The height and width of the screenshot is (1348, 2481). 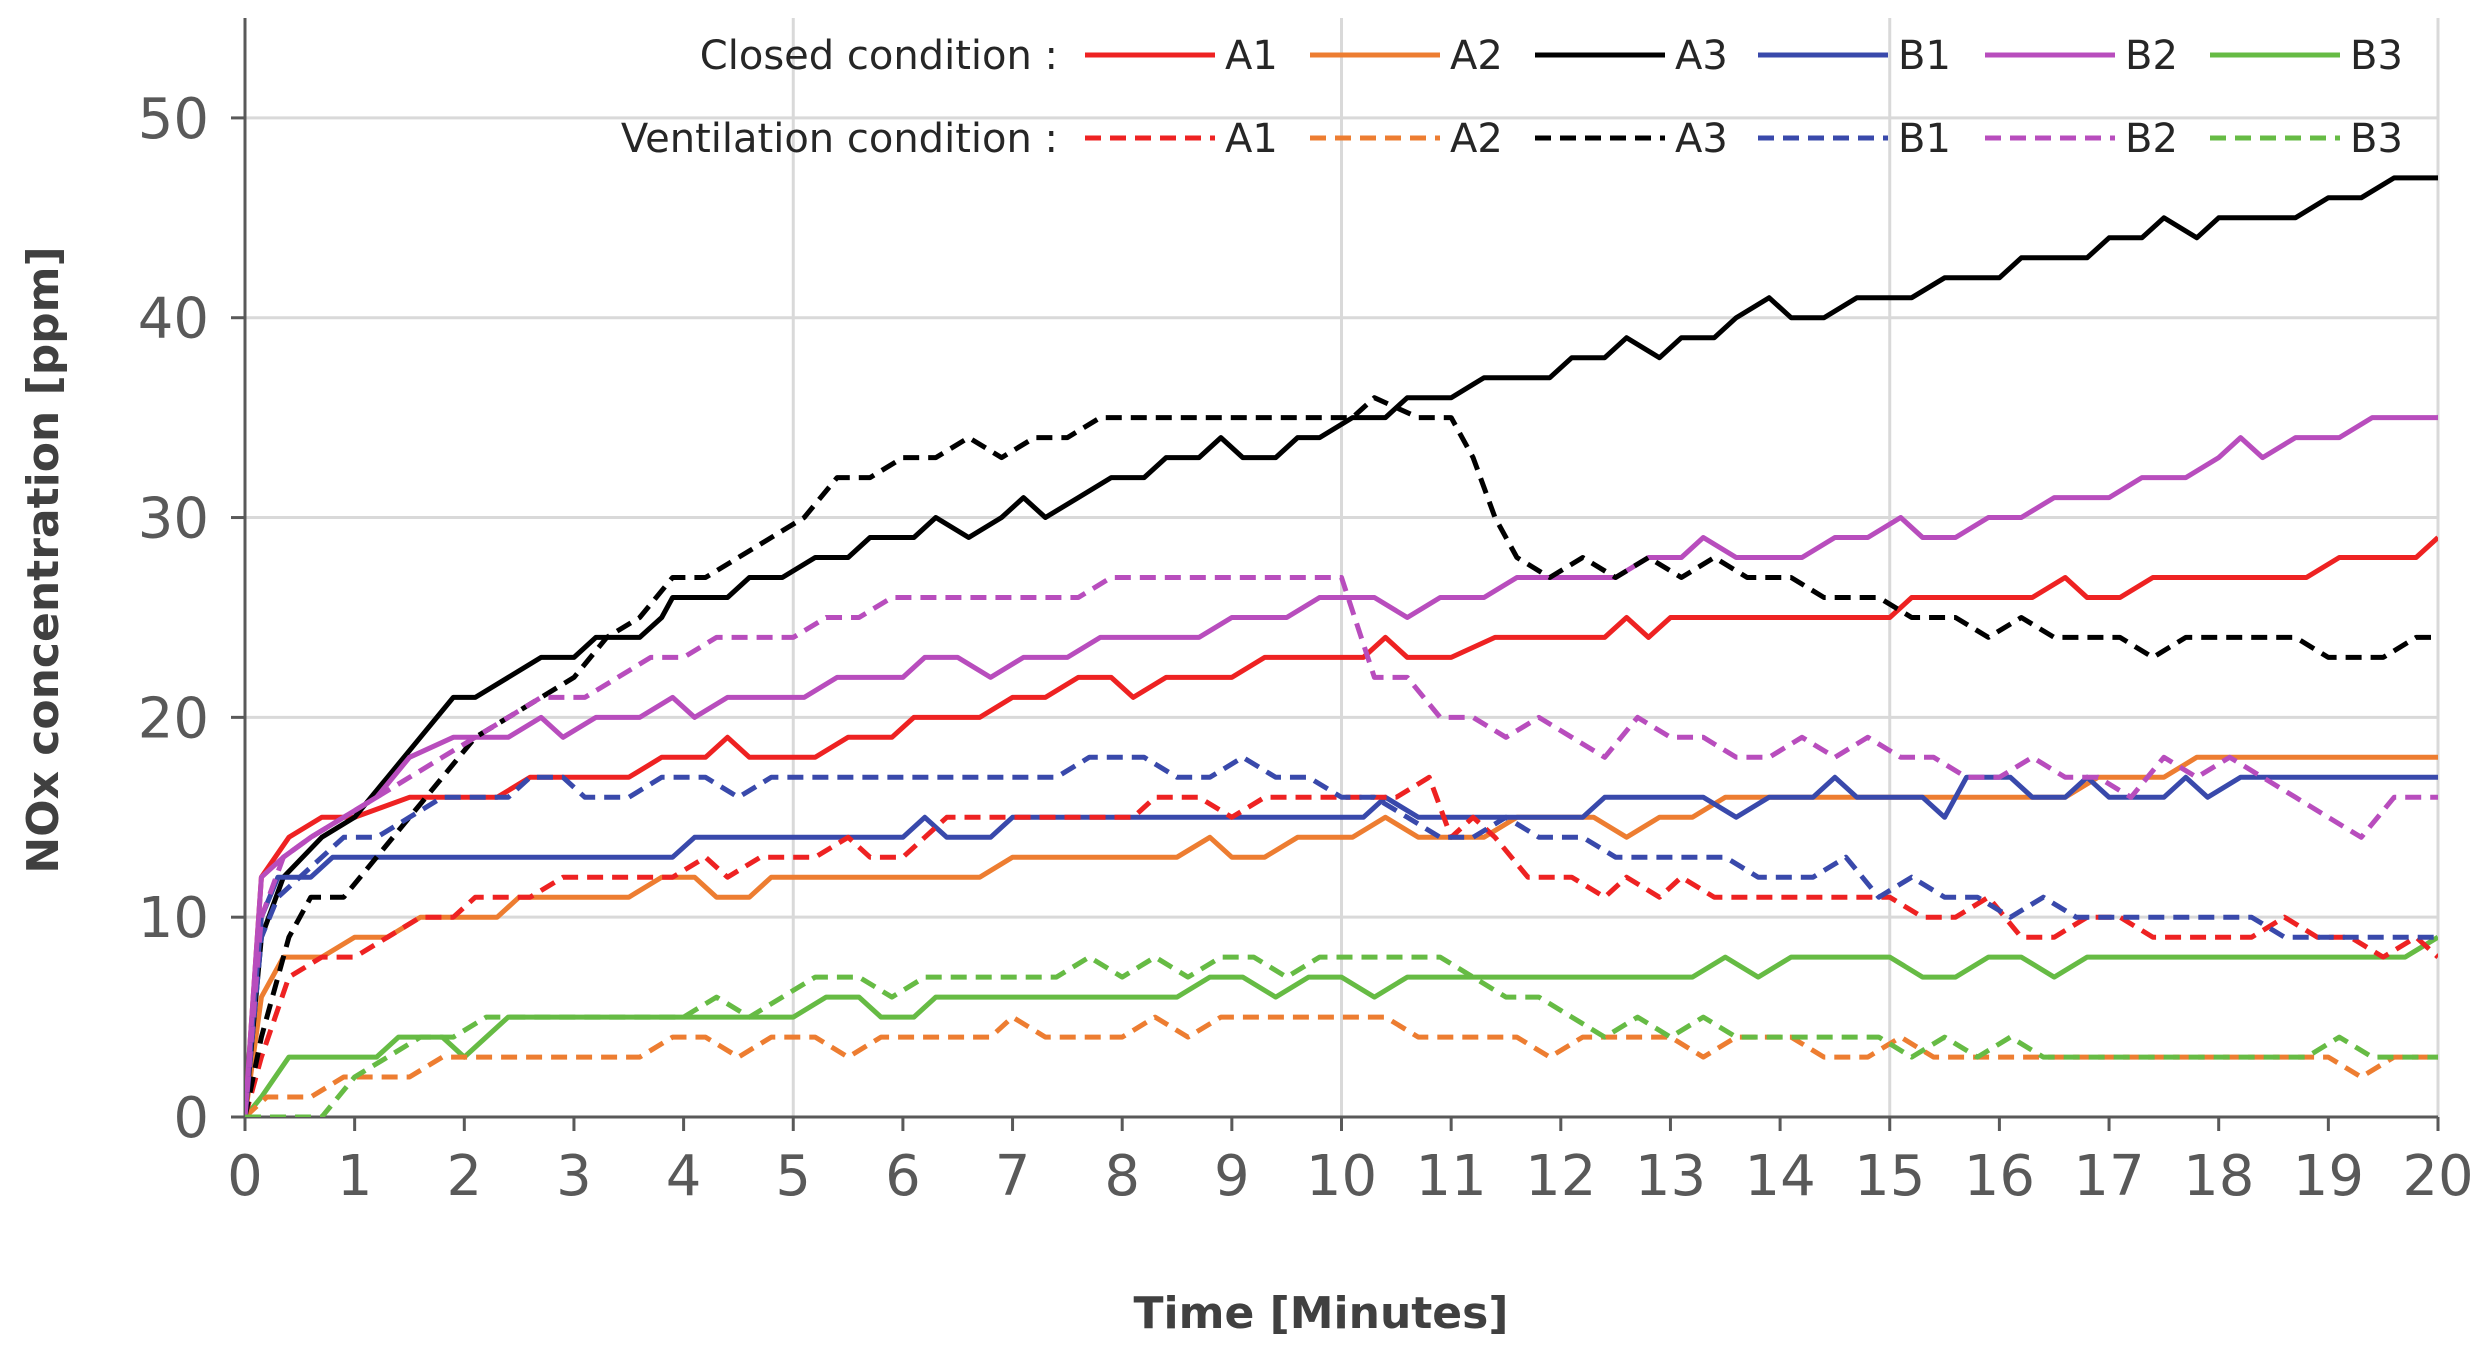 I want to click on y-tick-label: 0, so click(x=191, y=1118).